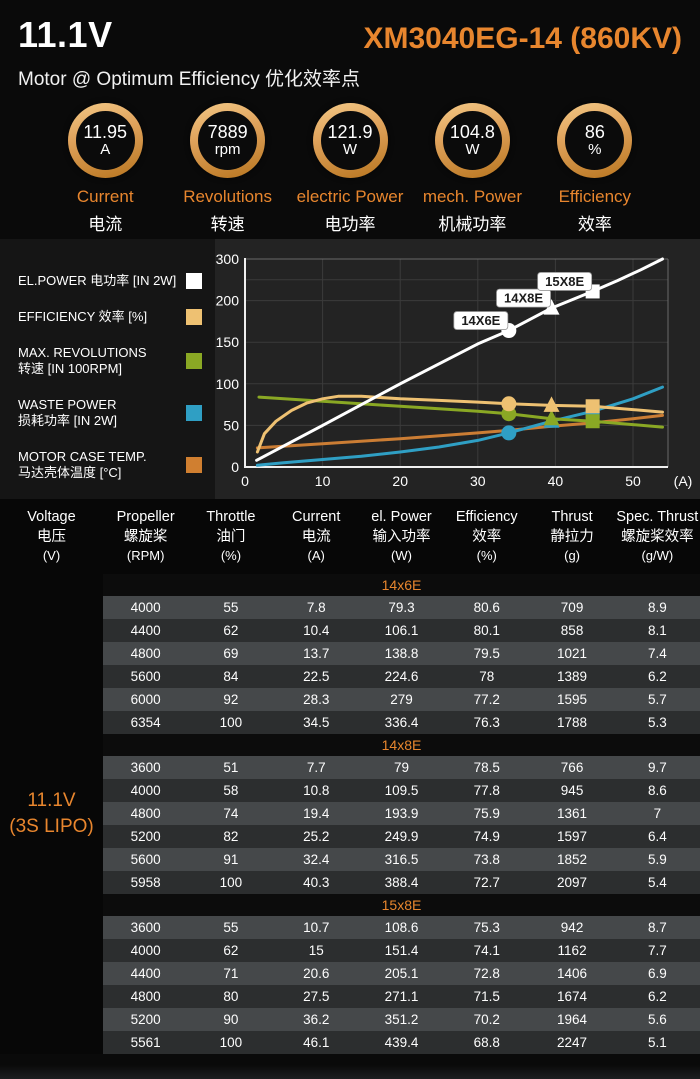  What do you see at coordinates (572, 996) in the screenshot?
I see `table-cell: 1674` at bounding box center [572, 996].